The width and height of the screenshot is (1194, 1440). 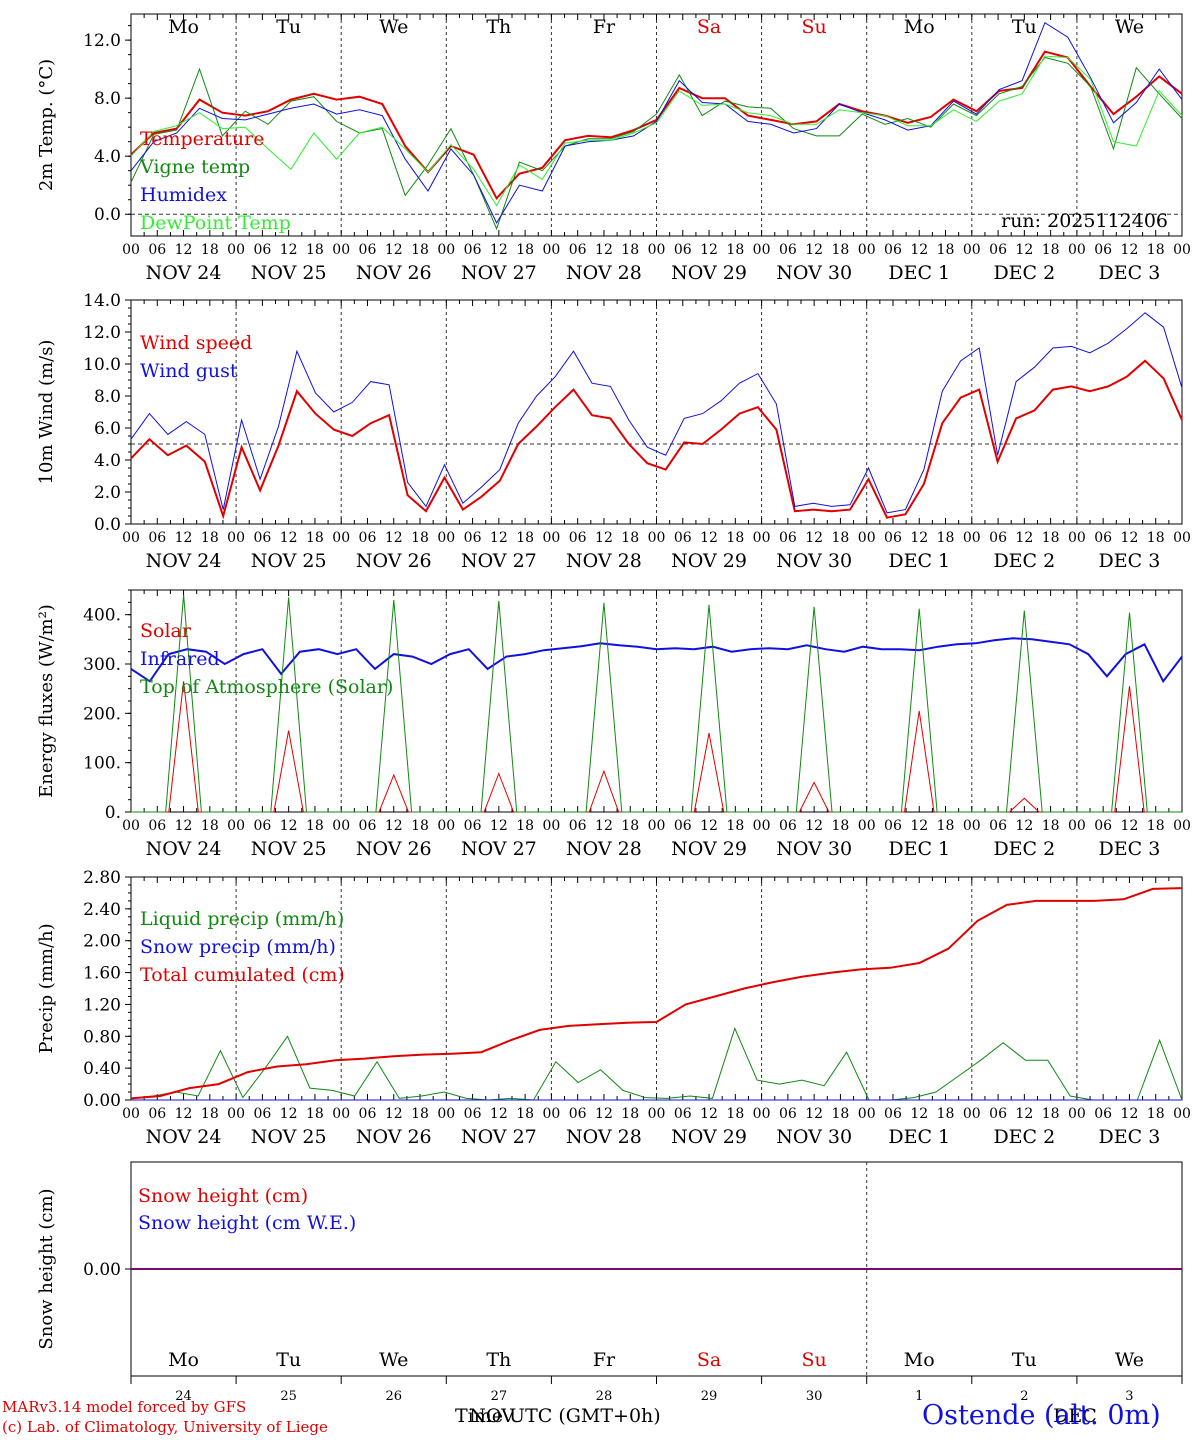 What do you see at coordinates (46, 1268) in the screenshot?
I see `y-axis-label: Snow height (cm)` at bounding box center [46, 1268].